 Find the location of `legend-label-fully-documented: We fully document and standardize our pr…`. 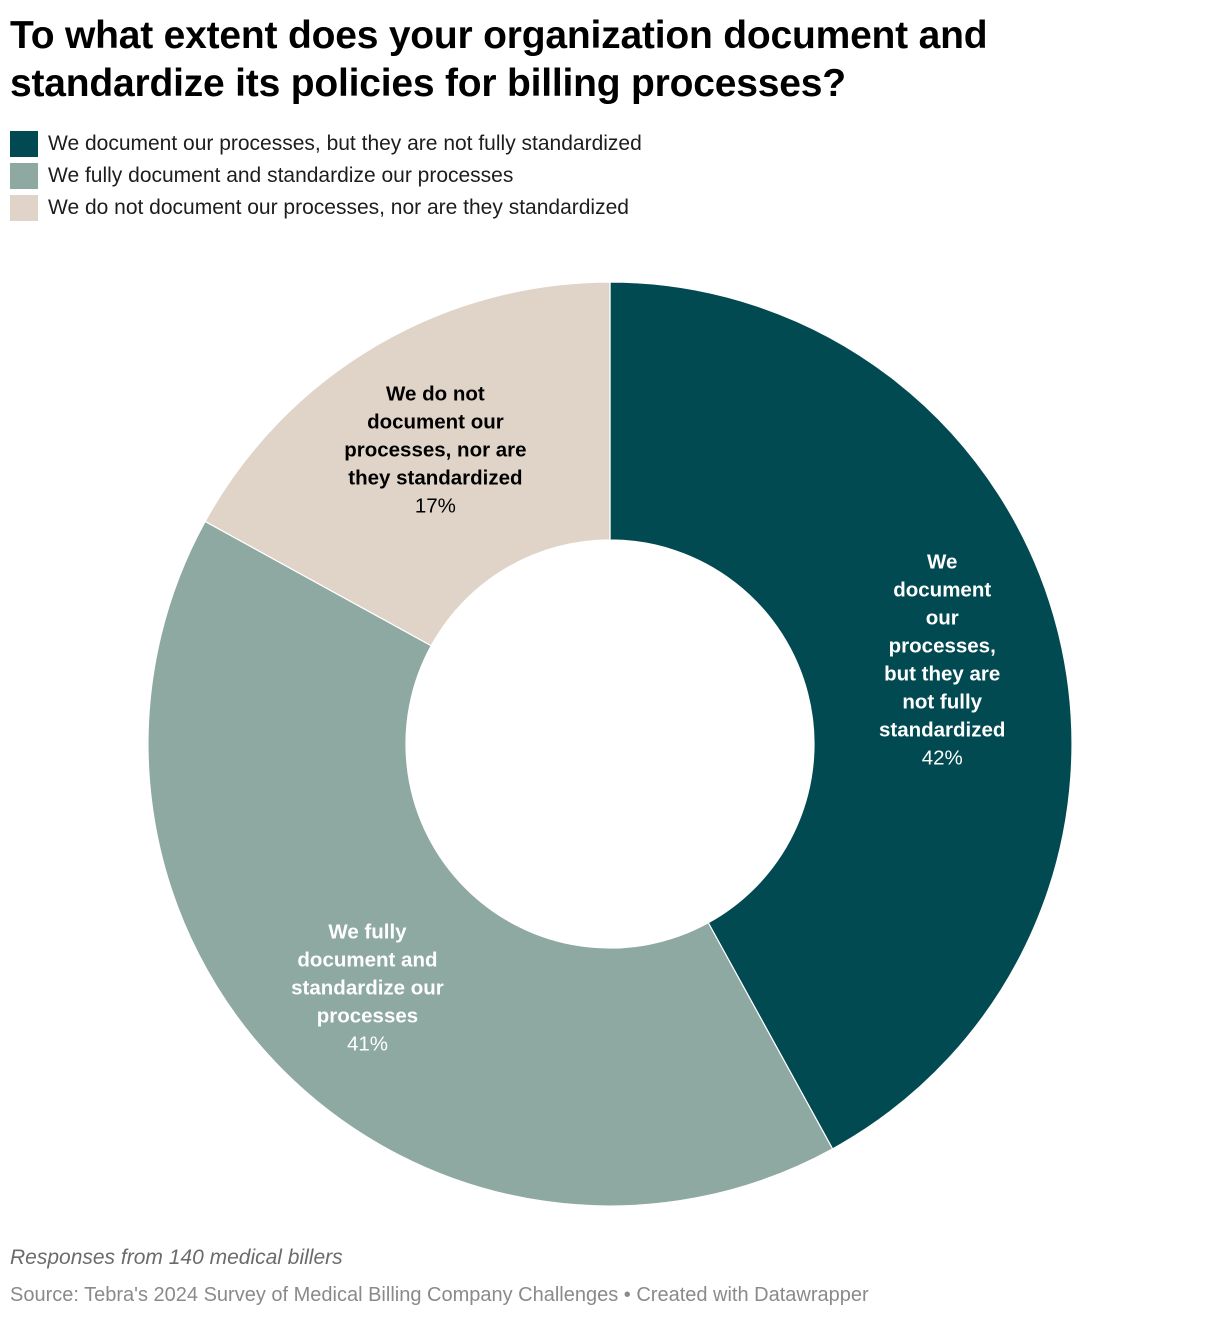

legend-label-fully-documented: We fully document and standardize our pr… is located at coordinates (281, 175).